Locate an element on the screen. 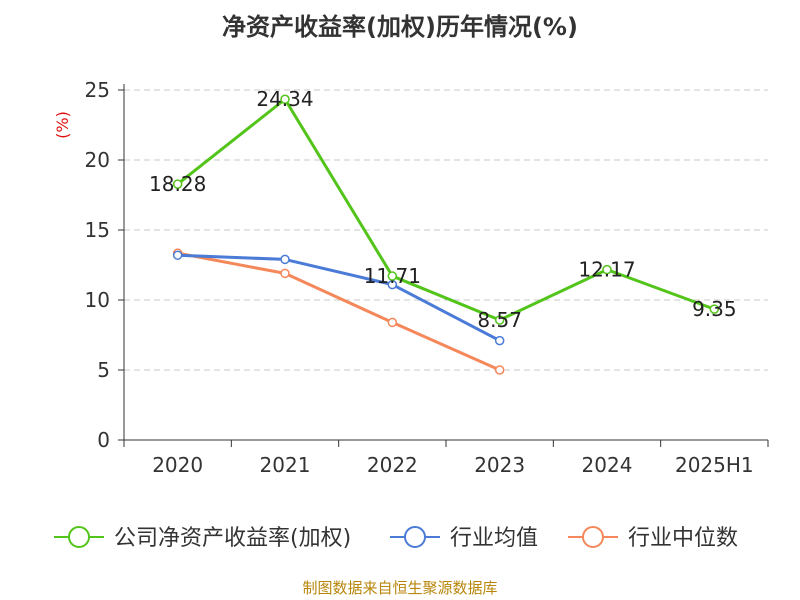 The height and width of the screenshot is (600, 800). x-tick-label: 2020 is located at coordinates (177, 465).